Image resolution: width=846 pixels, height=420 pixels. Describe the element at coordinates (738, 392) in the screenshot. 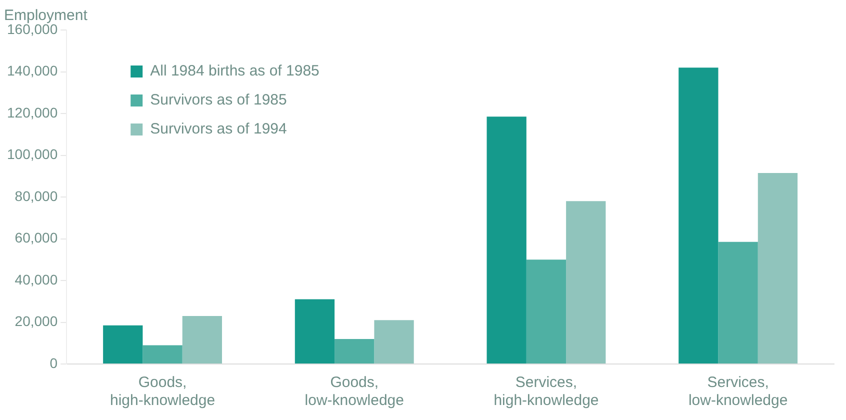

I see `x-tick-label: Services, low-knowledge` at that location.